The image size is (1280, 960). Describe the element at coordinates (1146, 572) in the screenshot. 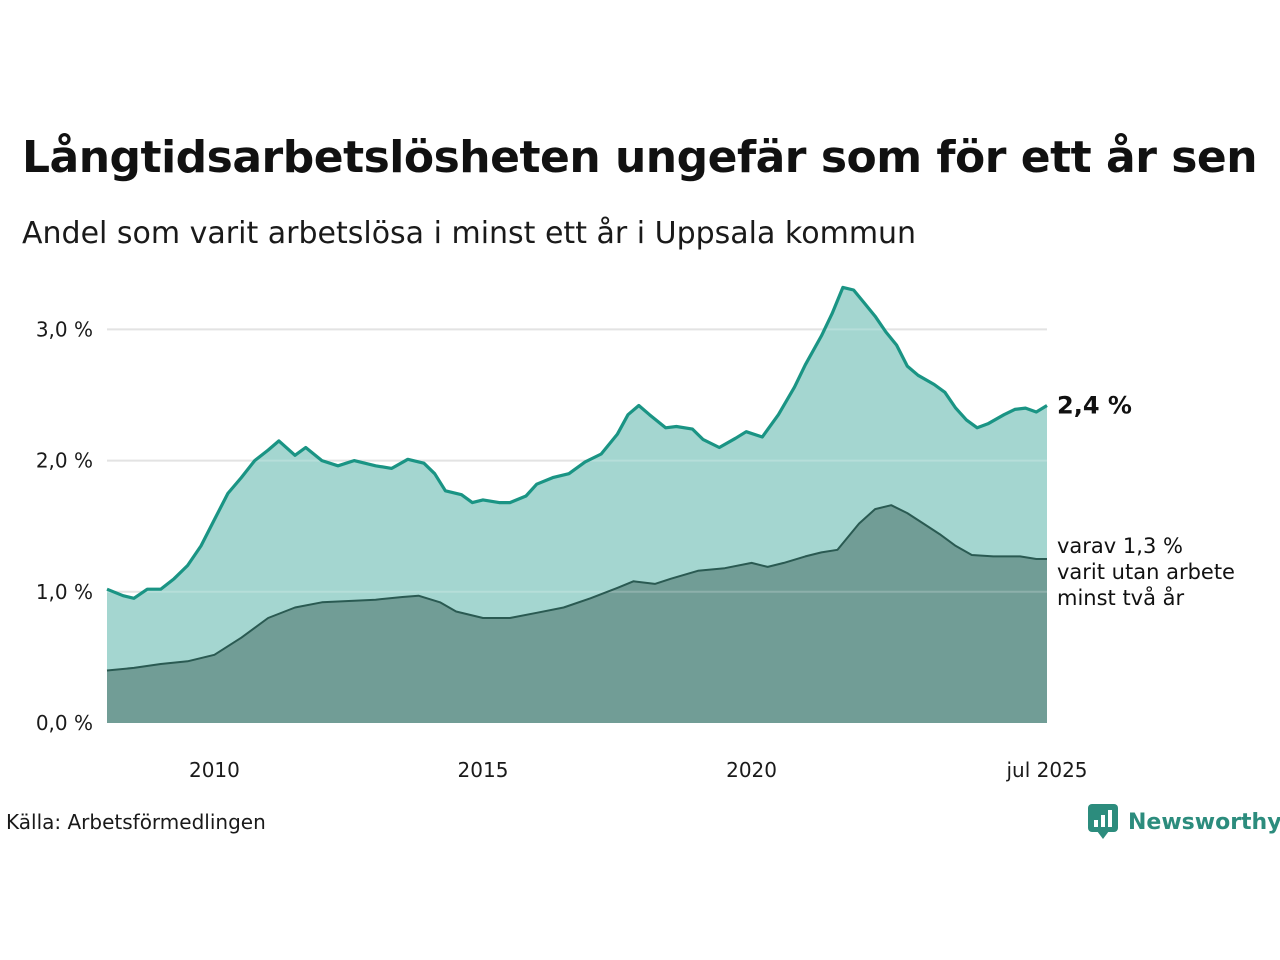

I see `end-label-lower-line: varit utan arbete` at that location.